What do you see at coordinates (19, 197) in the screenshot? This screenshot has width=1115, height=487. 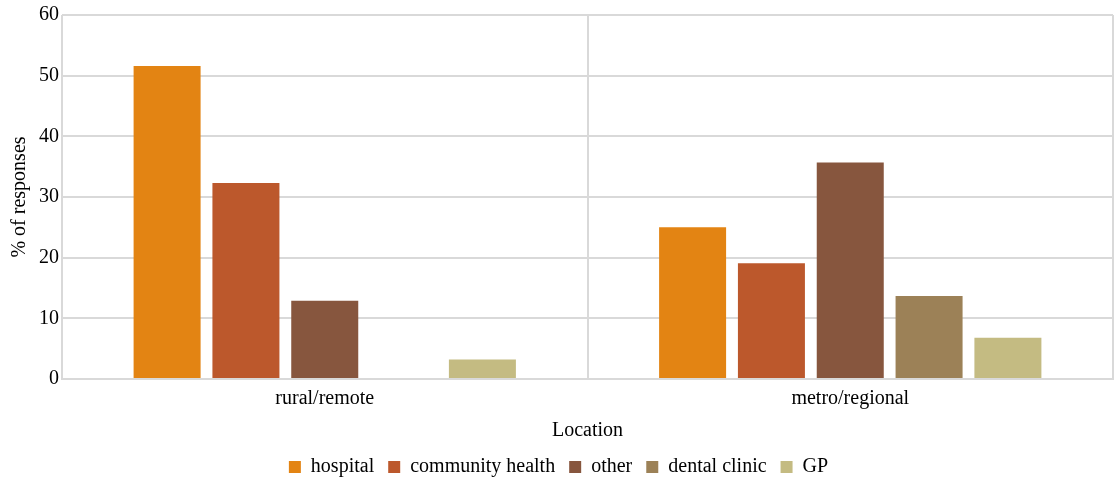 I see `y-axis-title: % of responses` at bounding box center [19, 197].